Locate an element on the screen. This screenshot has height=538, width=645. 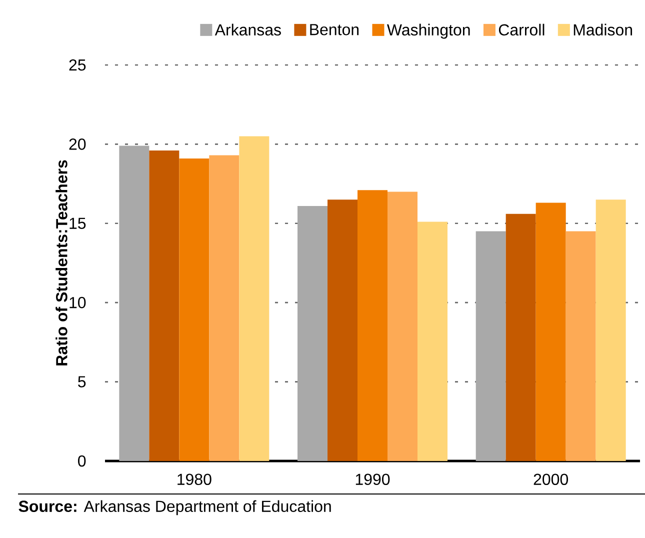
legend-label: Carroll is located at coordinates (521, 30).